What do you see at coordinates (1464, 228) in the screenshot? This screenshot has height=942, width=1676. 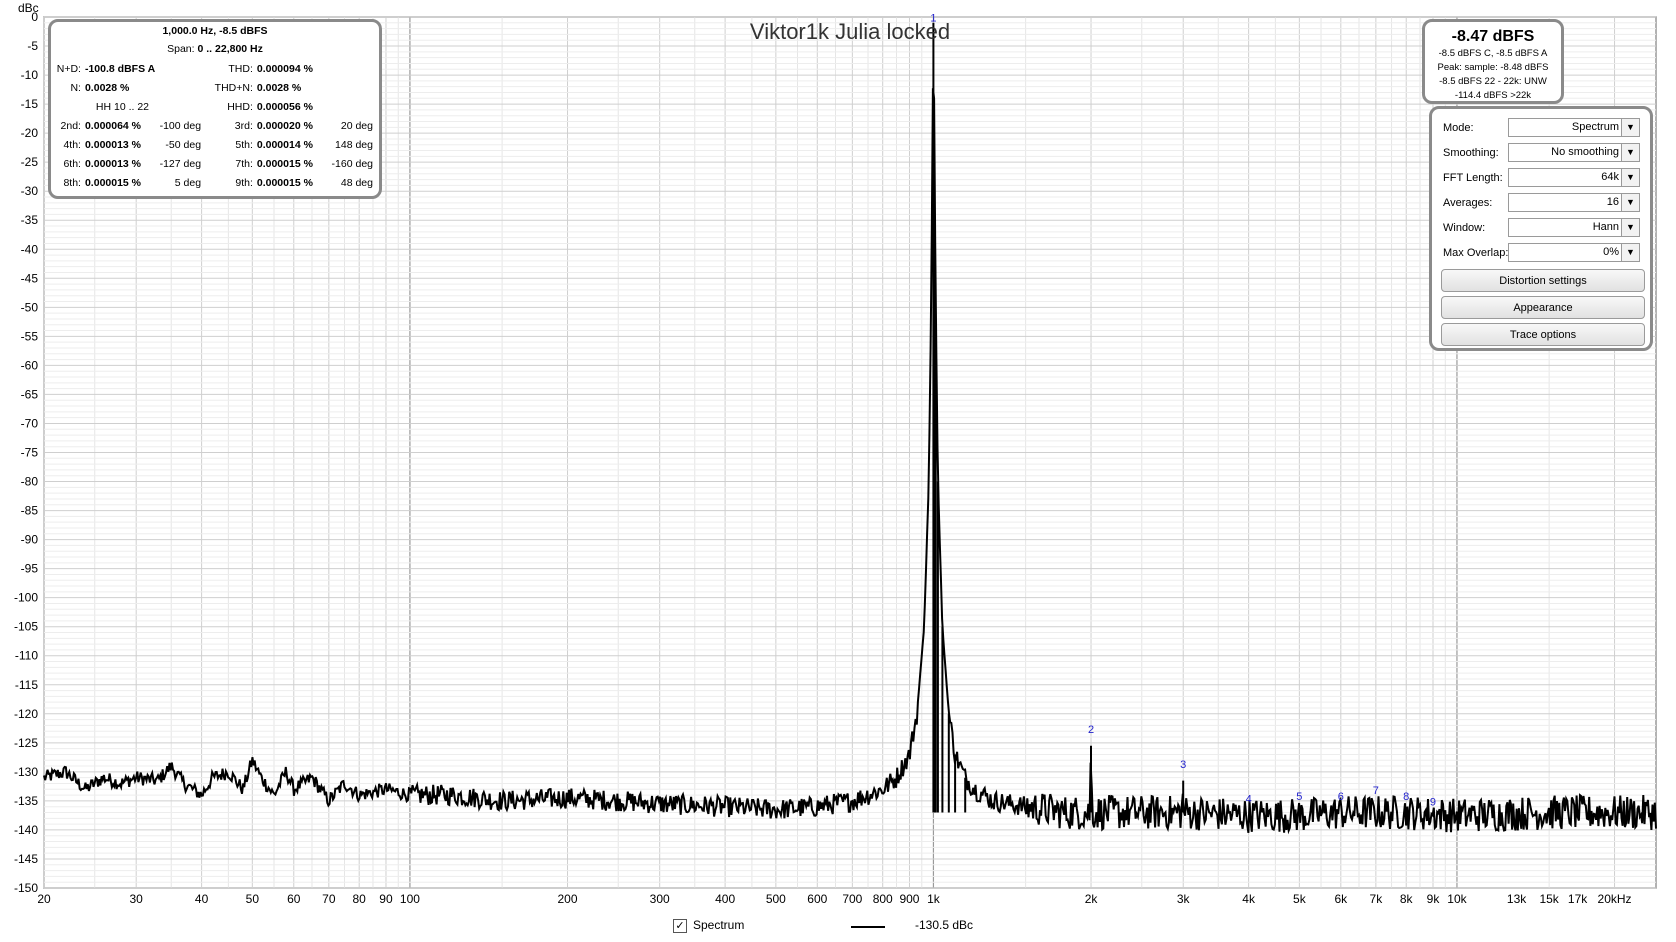 I see `window-label: Window:` at bounding box center [1464, 228].